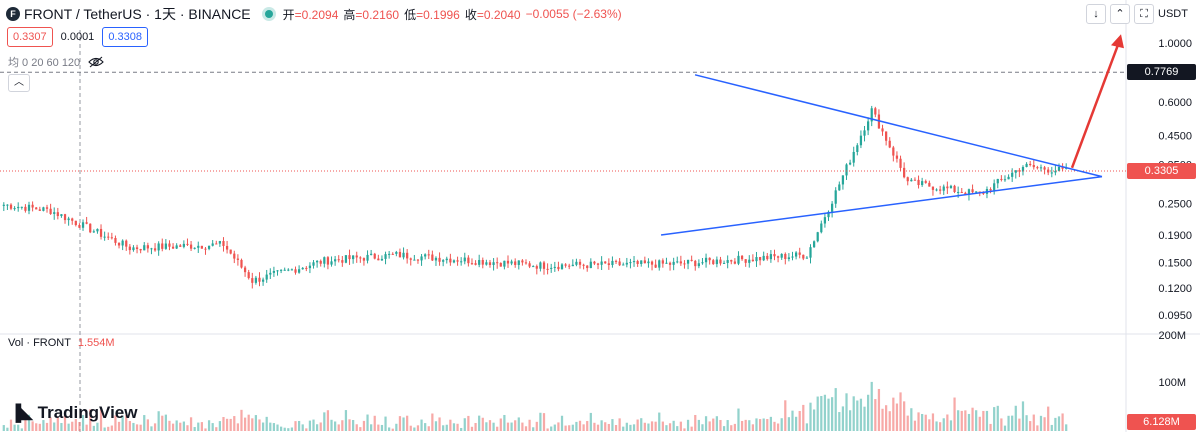 Image resolution: width=1200 pixels, height=432 pixels. I want to click on collapse-legend-button: ︿, so click(19, 83).